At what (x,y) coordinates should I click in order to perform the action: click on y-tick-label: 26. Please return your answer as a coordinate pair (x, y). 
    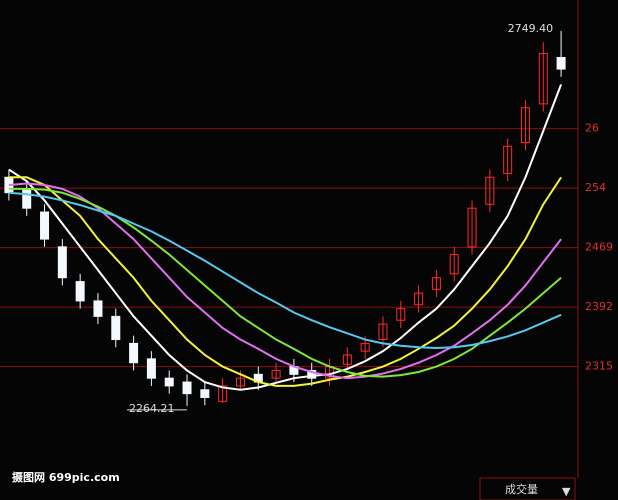
    Looking at the image, I should click on (592, 128).